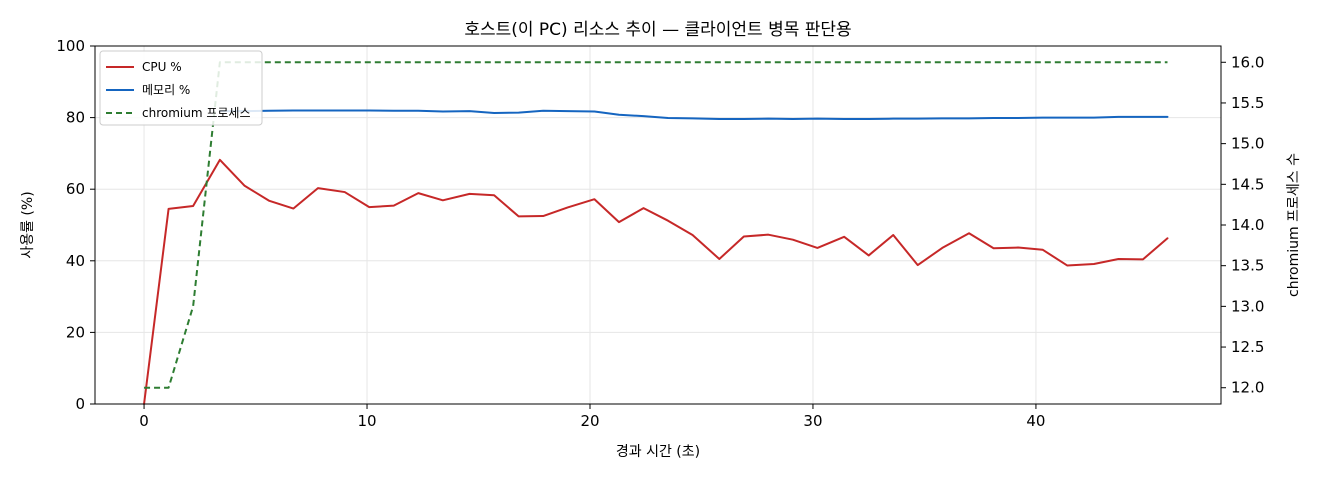  Describe the element at coordinates (166, 90) in the screenshot. I see `legend-label: 메모리 %` at that location.